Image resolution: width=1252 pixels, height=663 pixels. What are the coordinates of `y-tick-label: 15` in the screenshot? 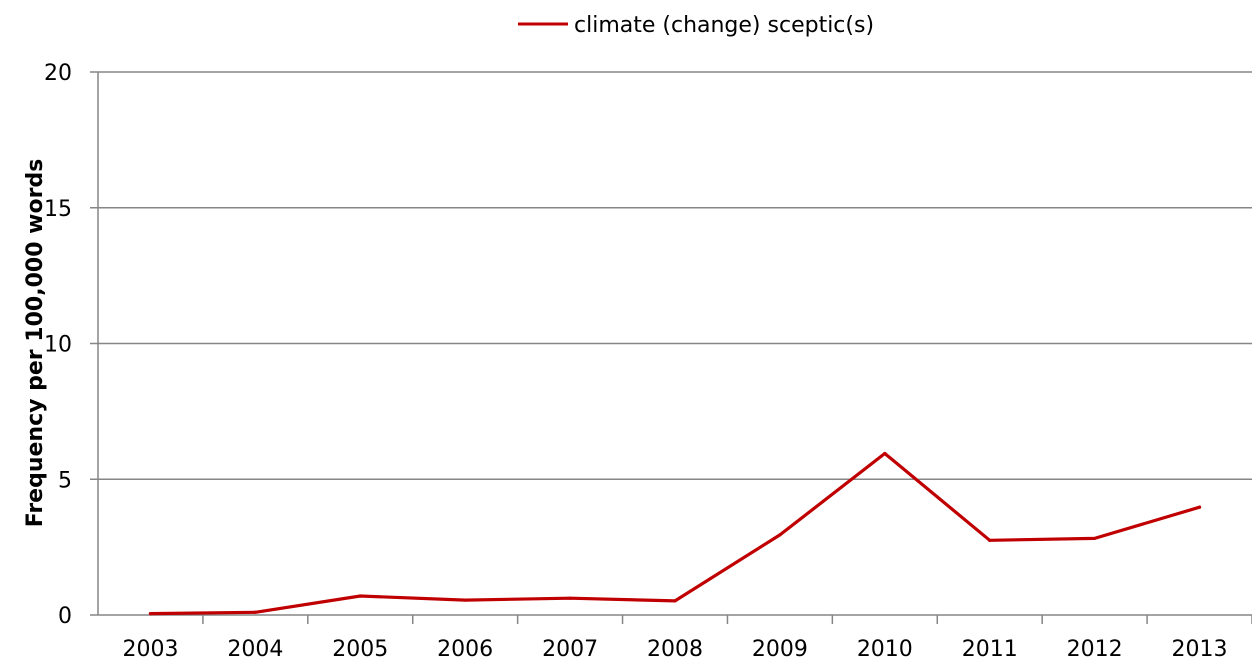 It's located at (58, 209).